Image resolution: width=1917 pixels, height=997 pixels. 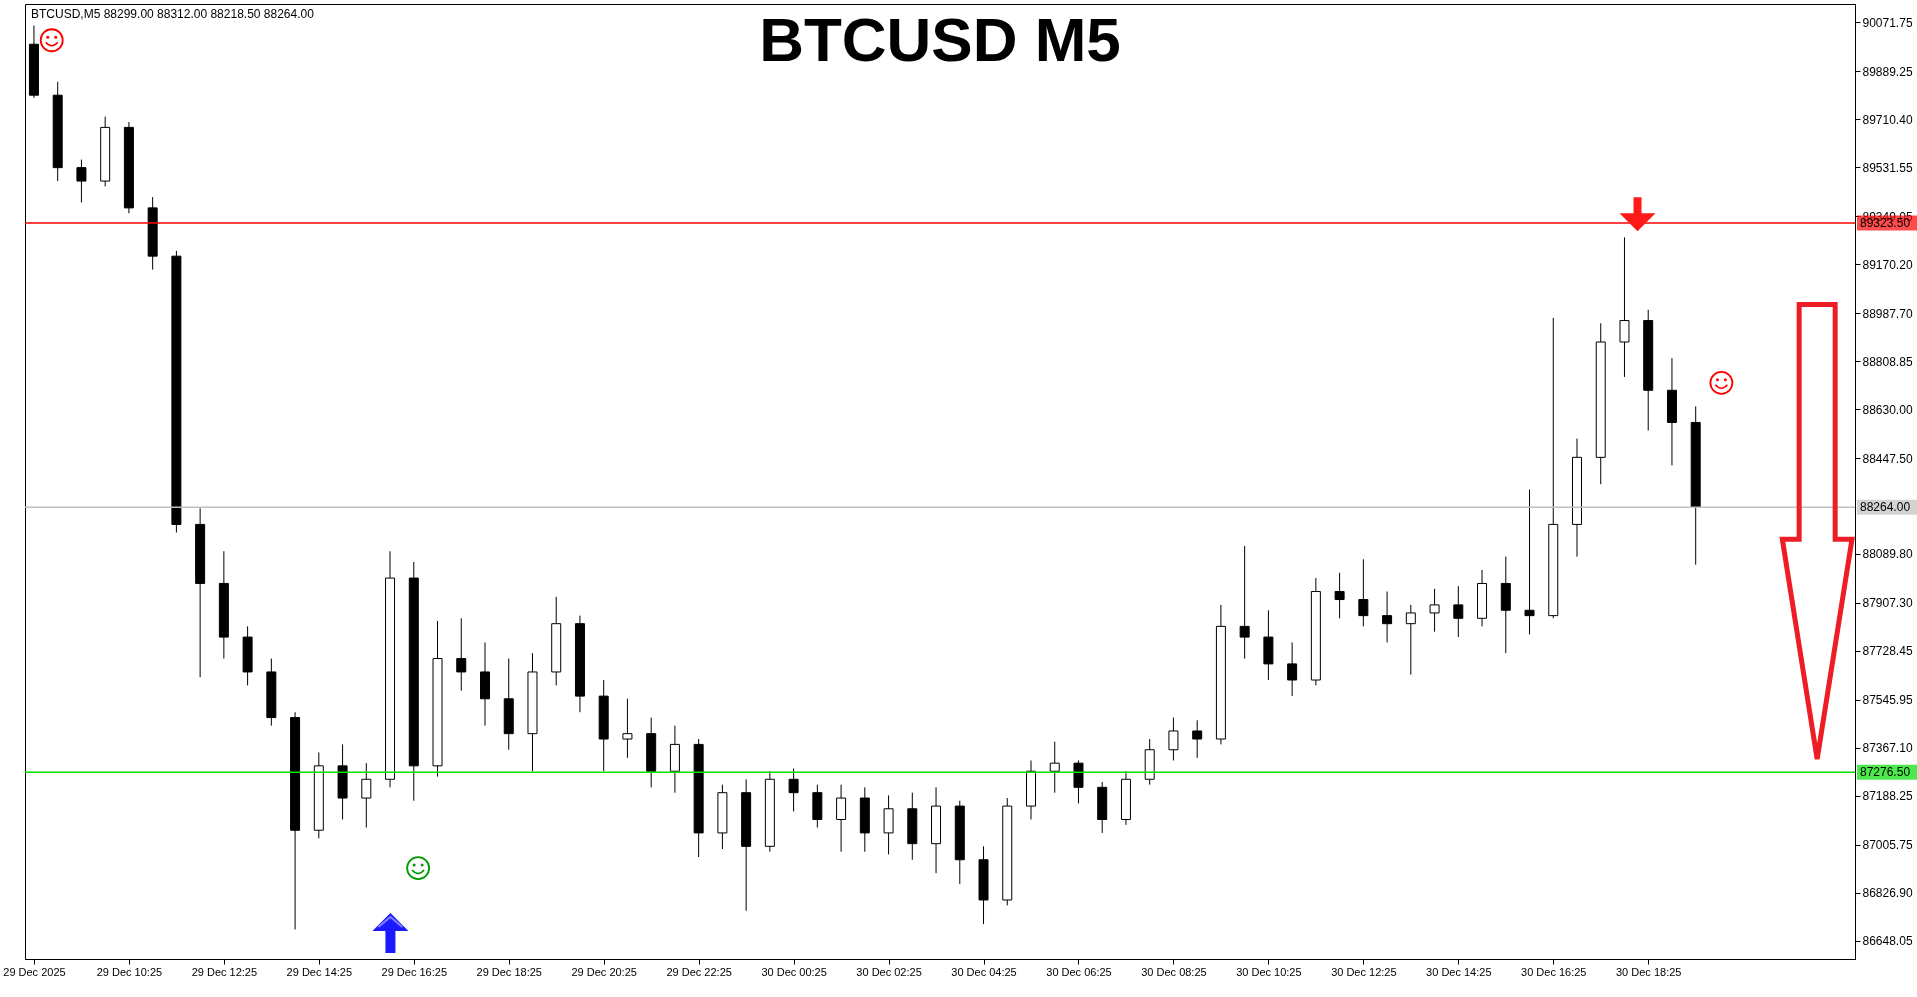 What do you see at coordinates (1887, 458) in the screenshot?
I see `y-tick-label: 88447.50` at bounding box center [1887, 458].